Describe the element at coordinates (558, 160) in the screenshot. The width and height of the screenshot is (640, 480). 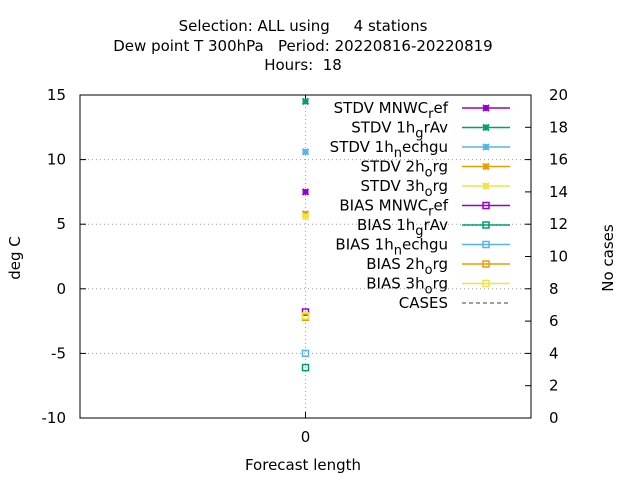
I see `y2-tick-label: 16` at that location.